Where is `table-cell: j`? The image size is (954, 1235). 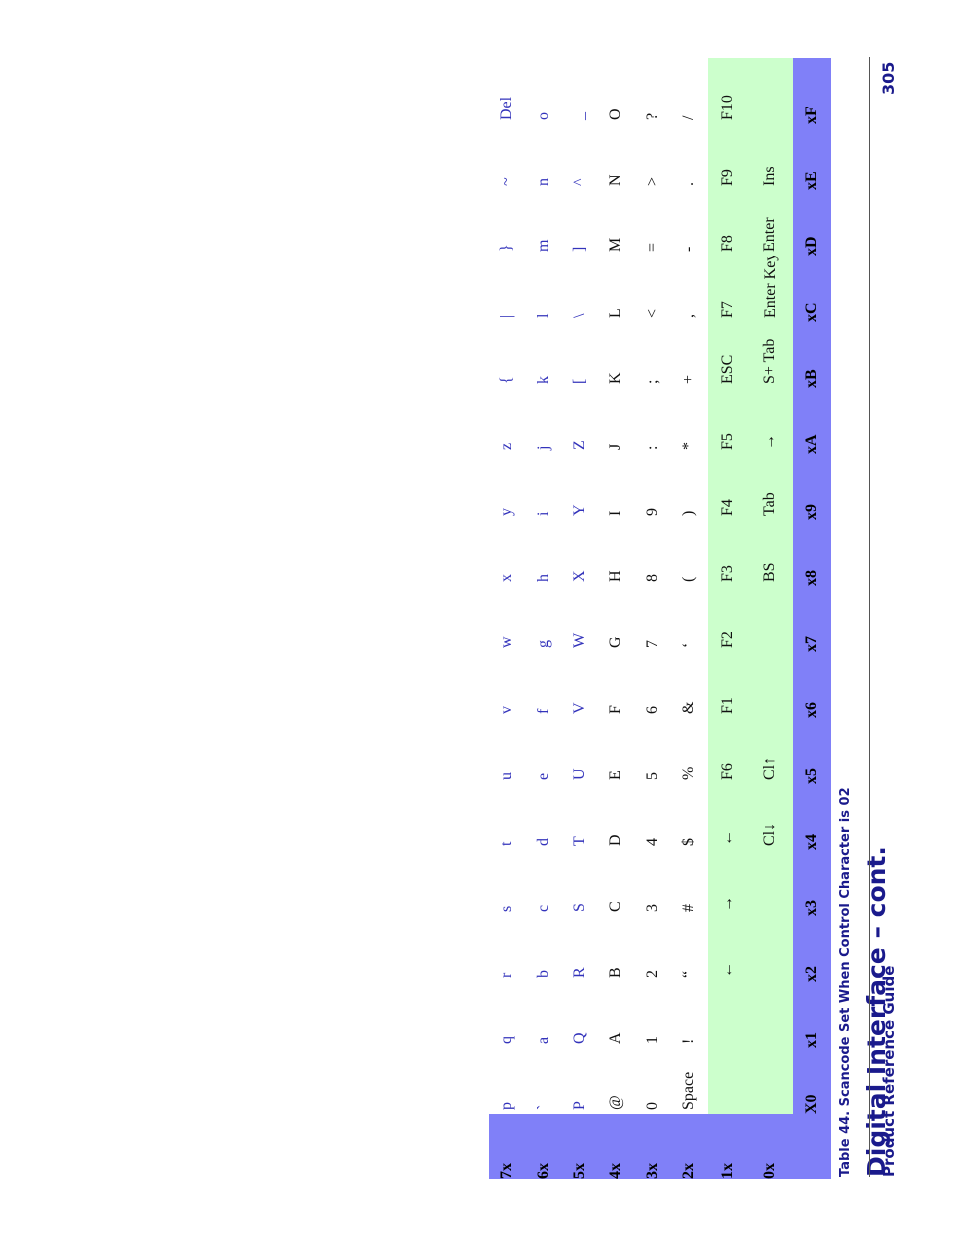
table-cell: j is located at coordinates (543, 447).